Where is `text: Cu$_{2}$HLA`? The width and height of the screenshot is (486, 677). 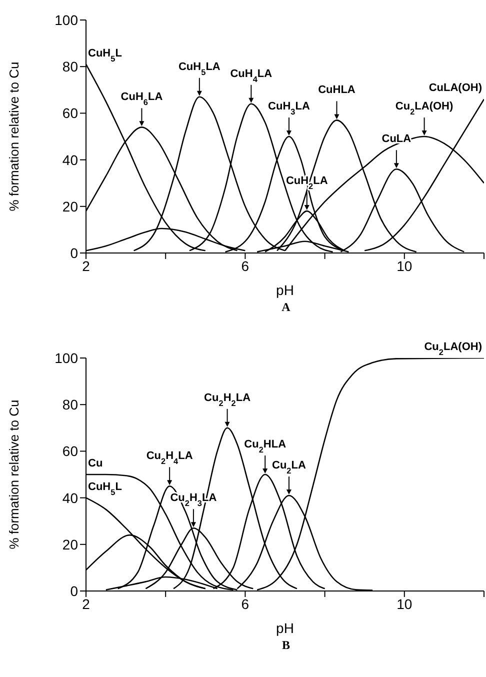
text: Cu$_{2}$HLA is located at coordinates (265, 446).